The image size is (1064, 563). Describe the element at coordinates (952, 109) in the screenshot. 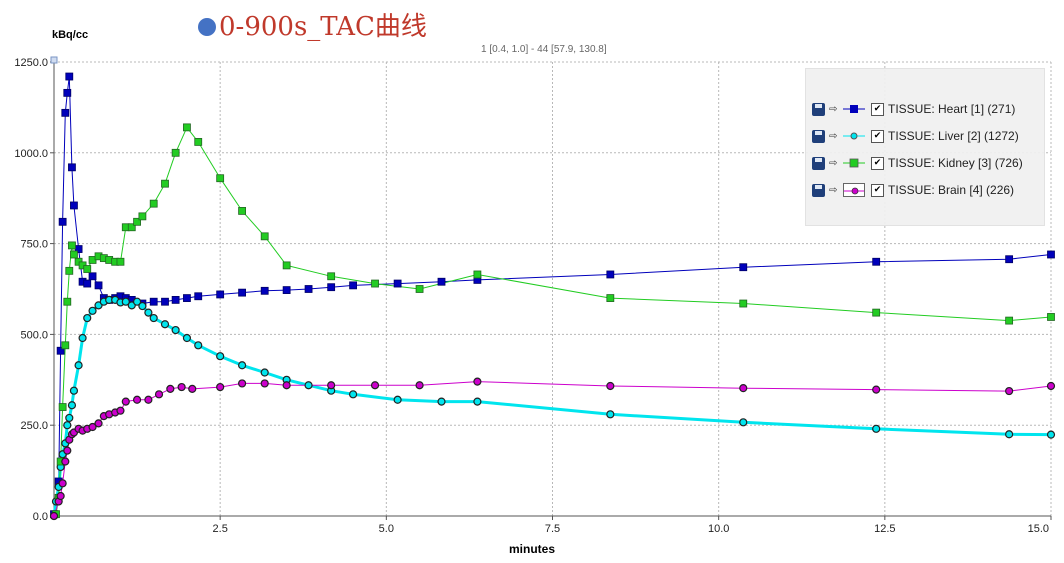

I see `legend-label-heart: TISSUE: Heart [1] (271)` at that location.